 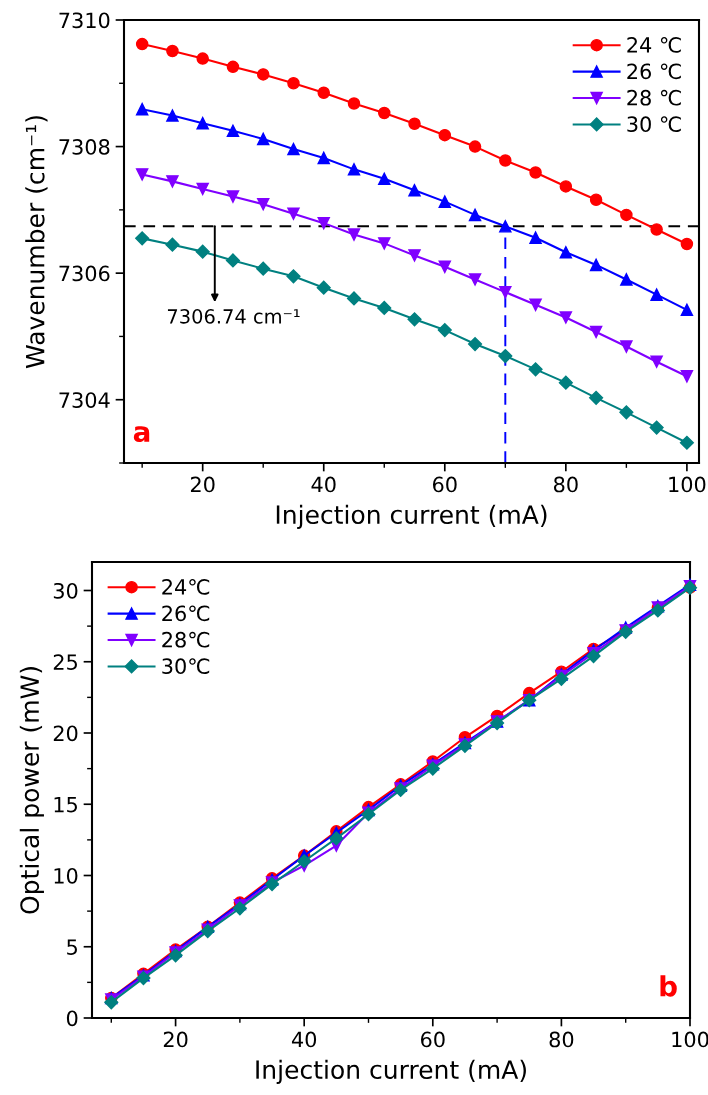 I want to click on y-tick-label: 0, so click(x=72, y=1018).